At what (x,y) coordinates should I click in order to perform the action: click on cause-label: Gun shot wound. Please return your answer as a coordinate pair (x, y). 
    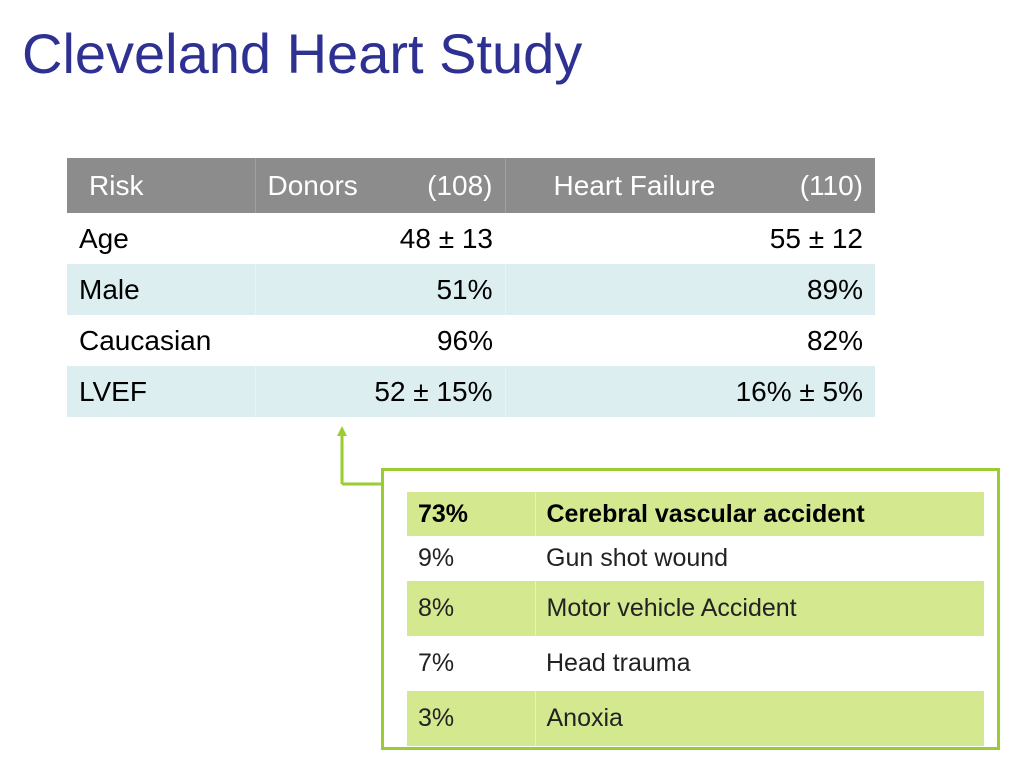
    Looking at the image, I should click on (759, 558).